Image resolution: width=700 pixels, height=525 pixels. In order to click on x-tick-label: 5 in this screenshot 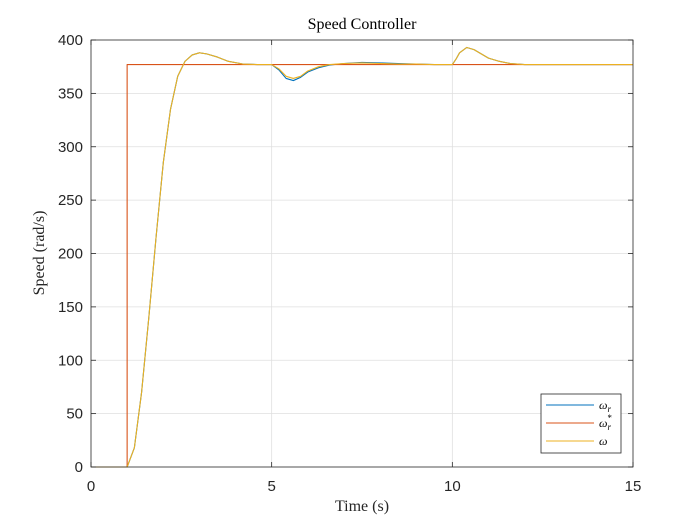, I will do `click(271, 486)`.